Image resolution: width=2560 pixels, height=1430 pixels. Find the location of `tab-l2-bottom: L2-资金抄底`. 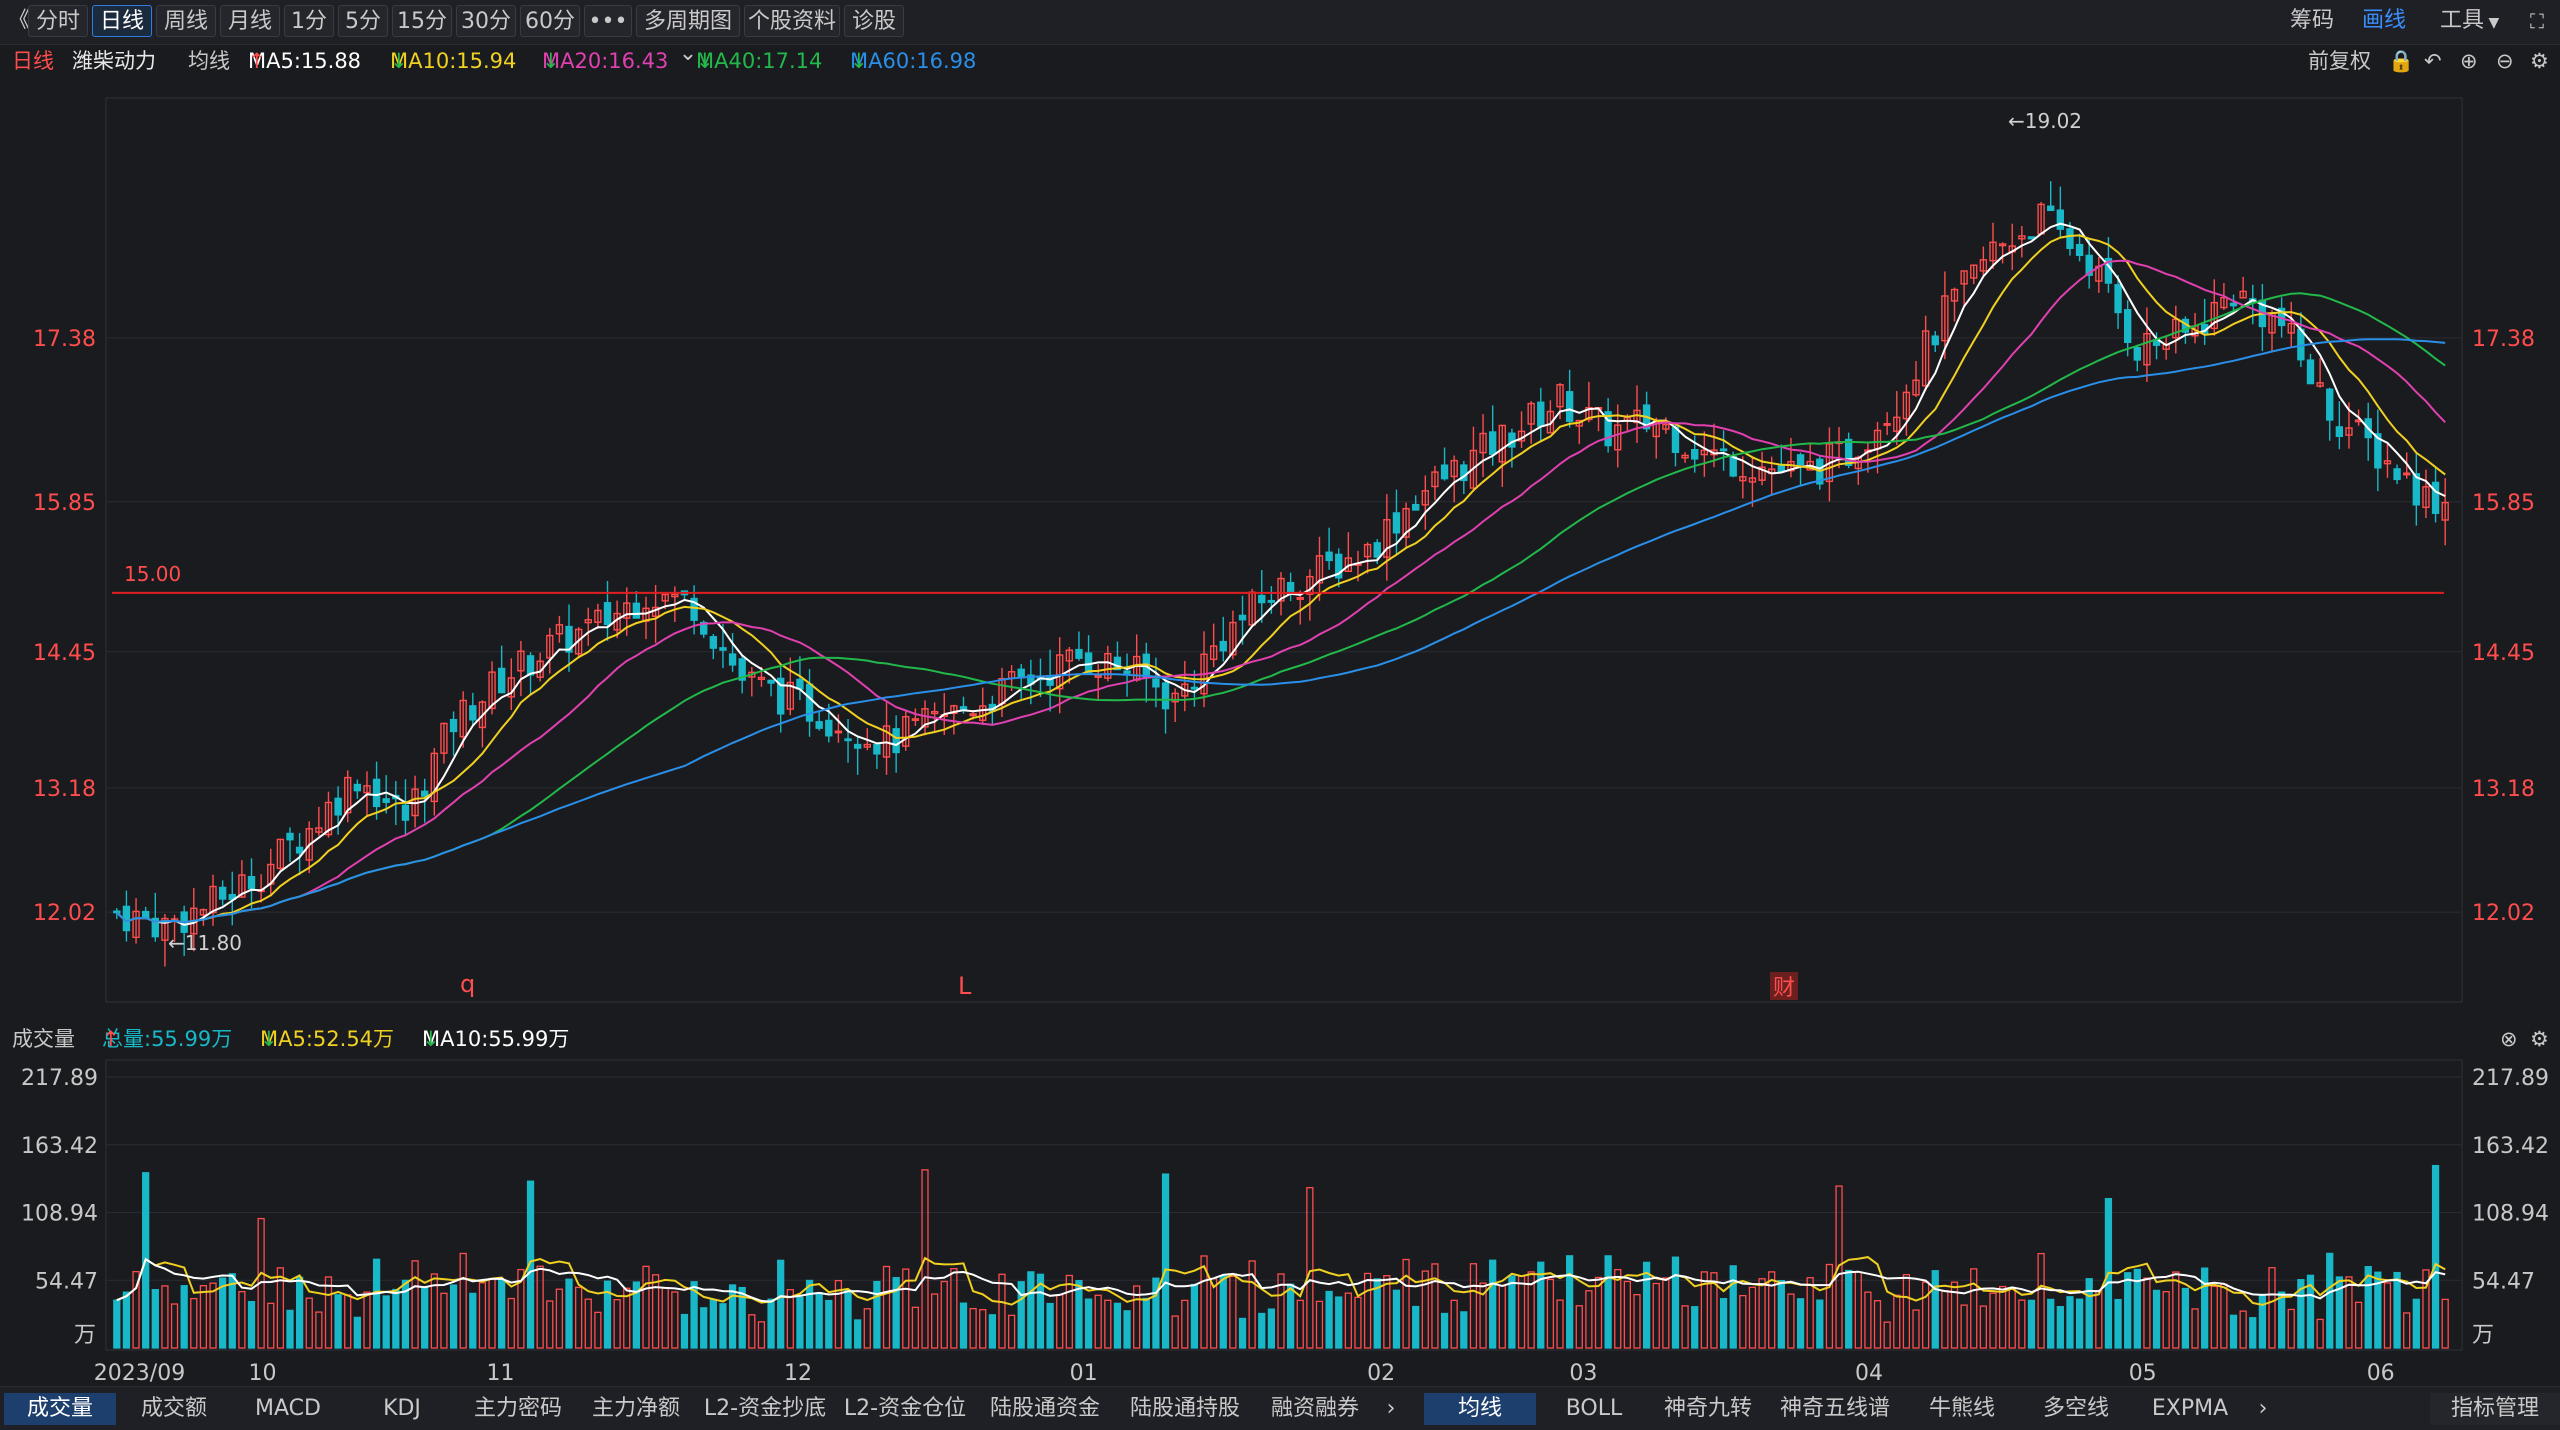

tab-l2-bottom: L2-资金抄底 is located at coordinates (765, 1408).